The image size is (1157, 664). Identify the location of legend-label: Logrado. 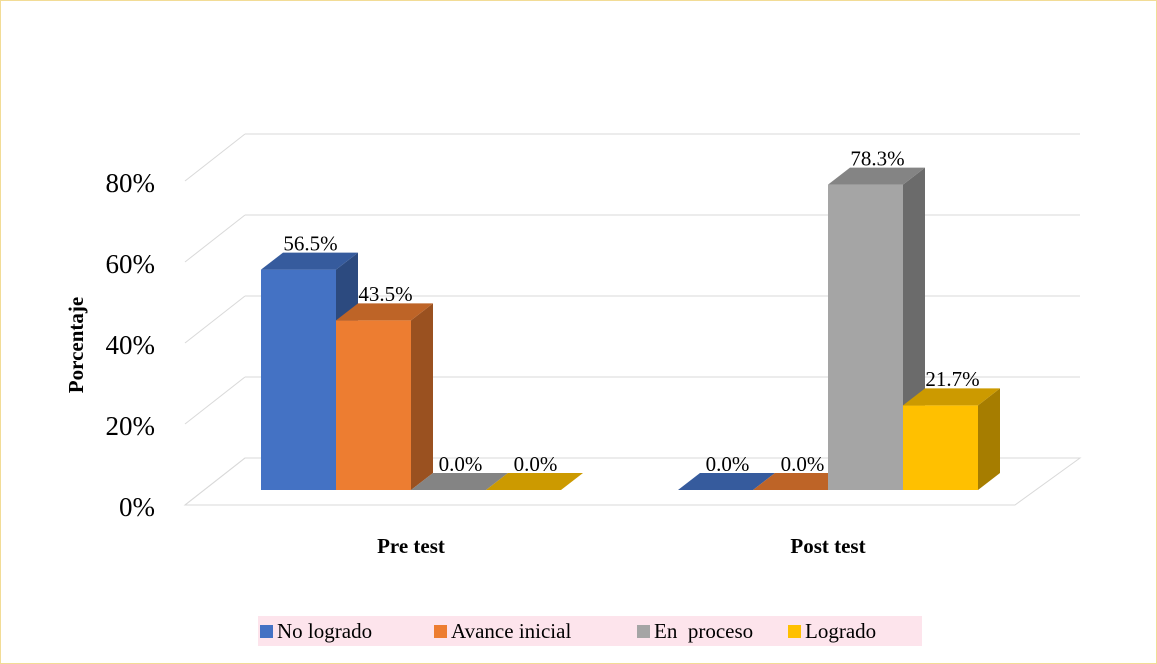
(840, 631).